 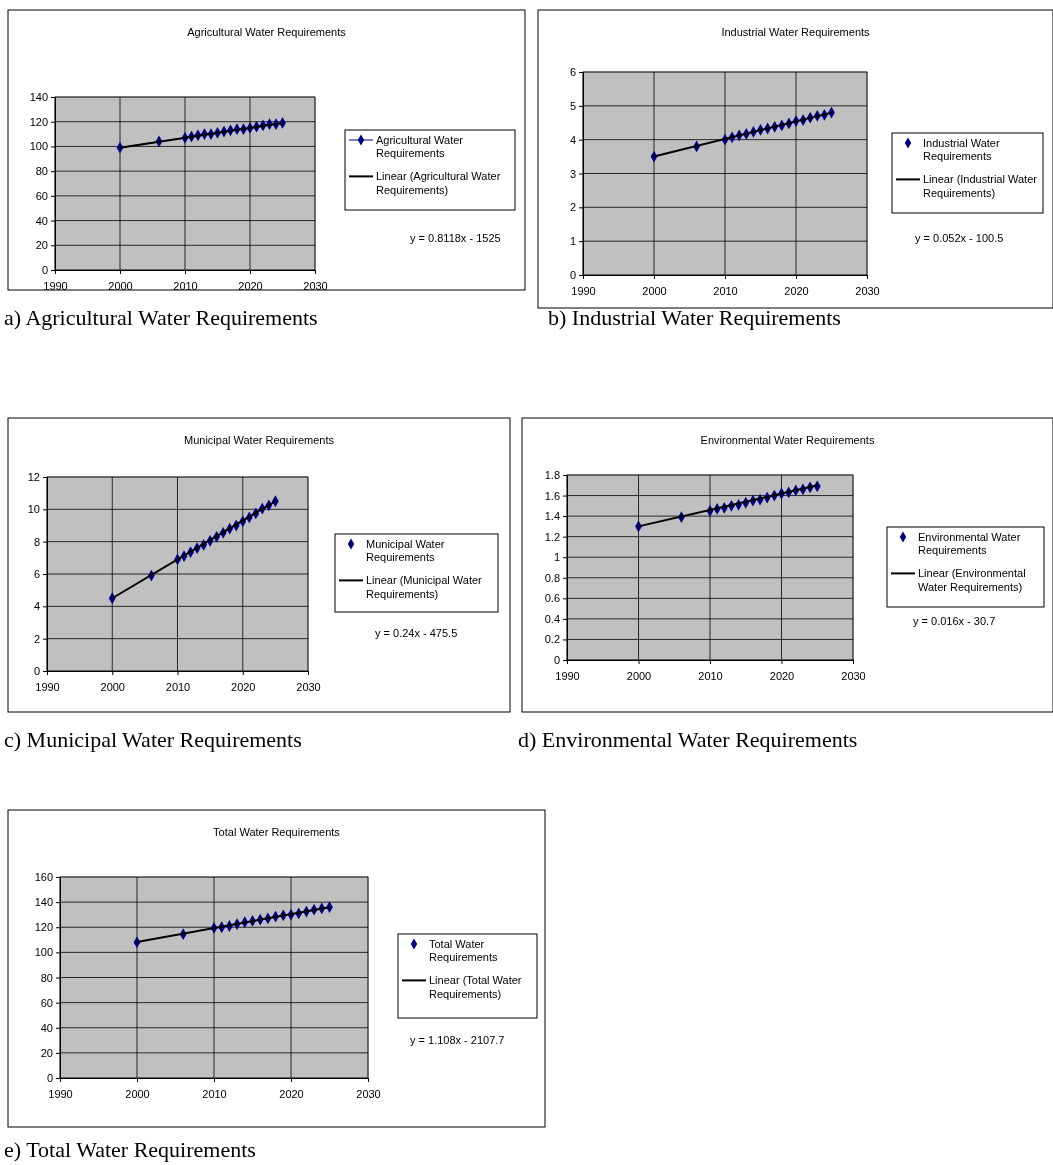 I want to click on text: e) Total Water Requirements, so click(x=130, y=1149).